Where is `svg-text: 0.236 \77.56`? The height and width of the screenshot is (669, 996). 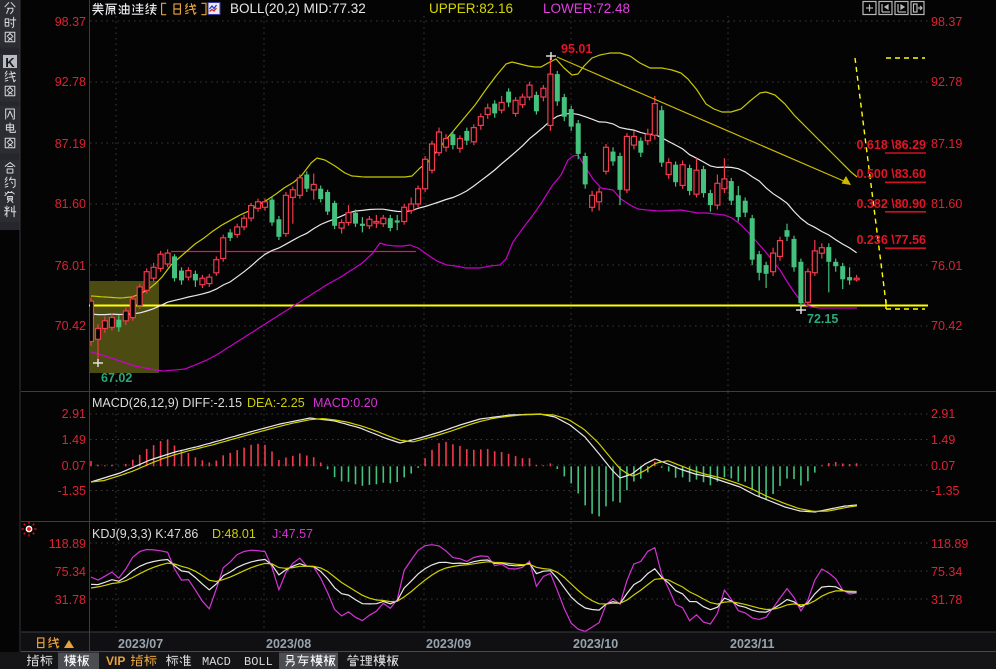 svg-text: 0.236 \77.56 is located at coordinates (891, 240).